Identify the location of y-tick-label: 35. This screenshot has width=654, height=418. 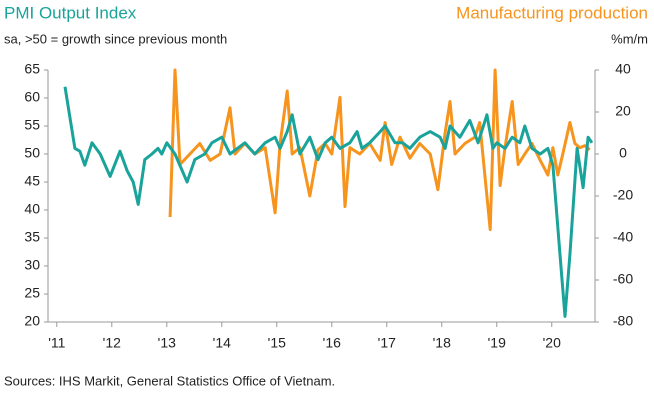
(32, 237).